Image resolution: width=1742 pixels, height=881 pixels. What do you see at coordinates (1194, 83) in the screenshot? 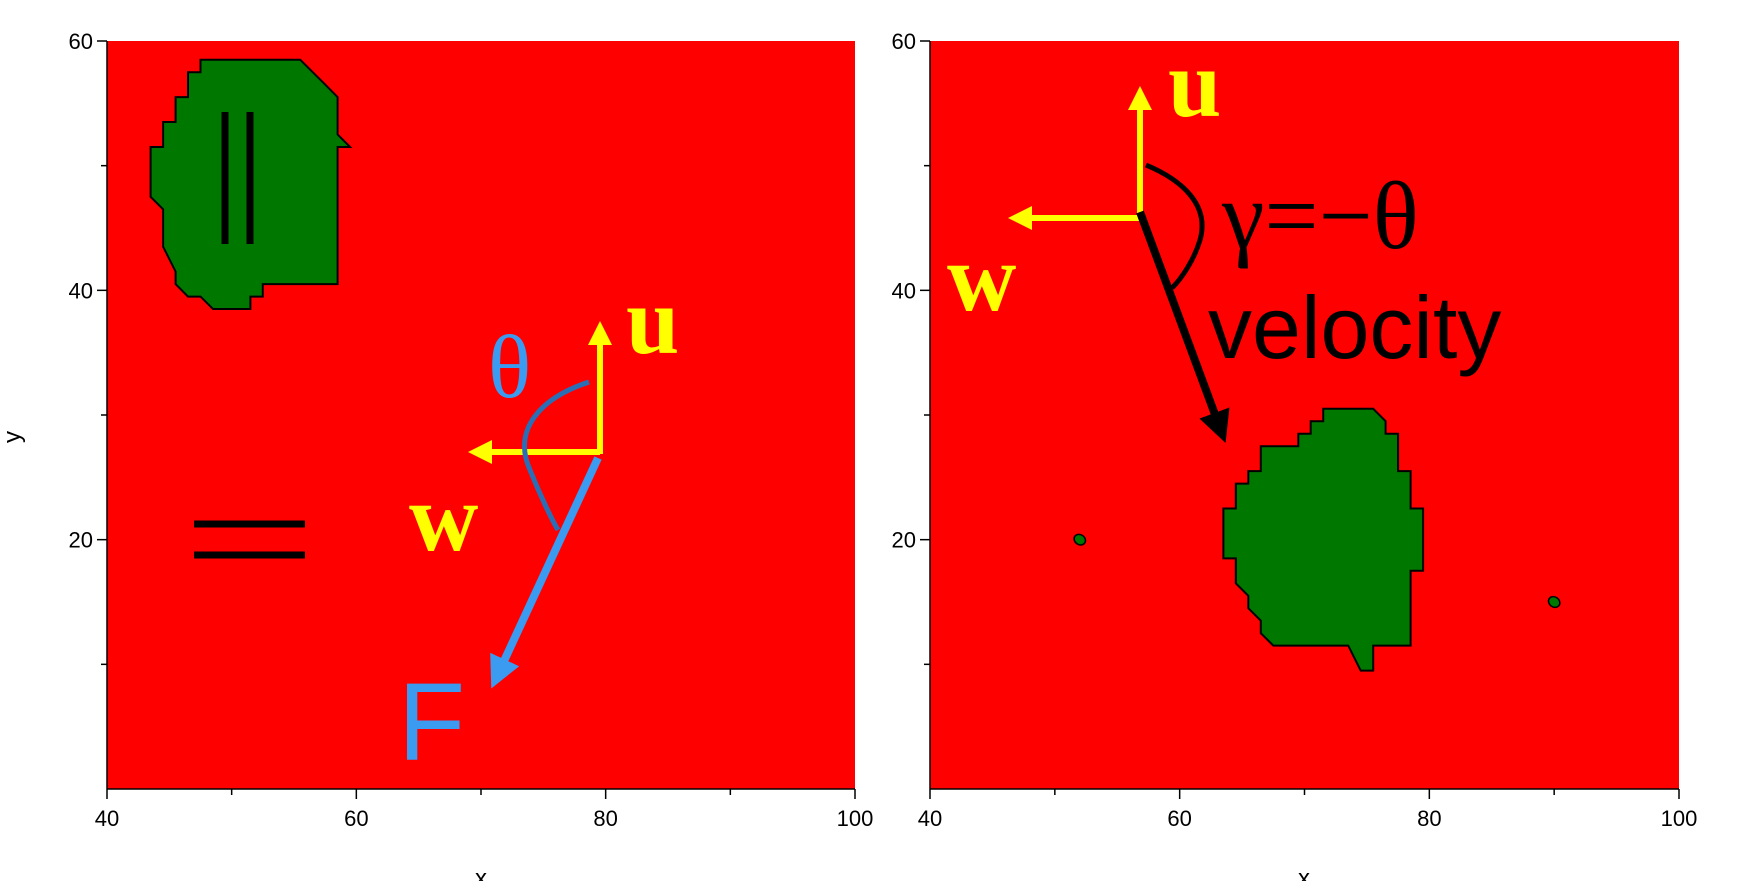
I see `u-label-right: u` at bounding box center [1194, 83].